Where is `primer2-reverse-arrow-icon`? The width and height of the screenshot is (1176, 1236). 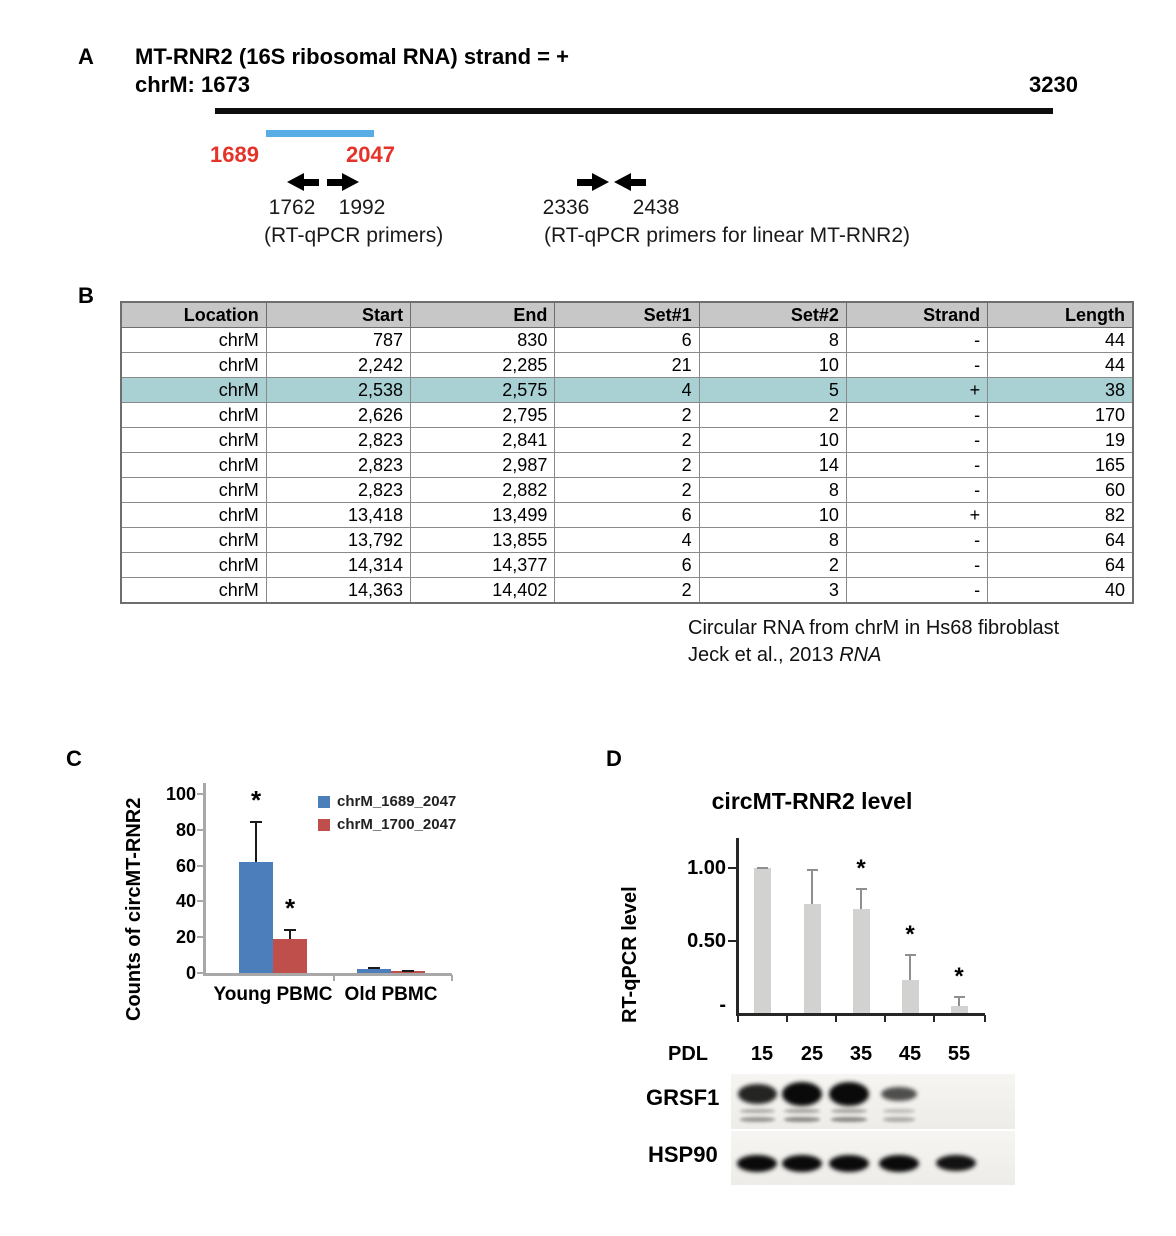 primer2-reverse-arrow-icon is located at coordinates (630, 182).